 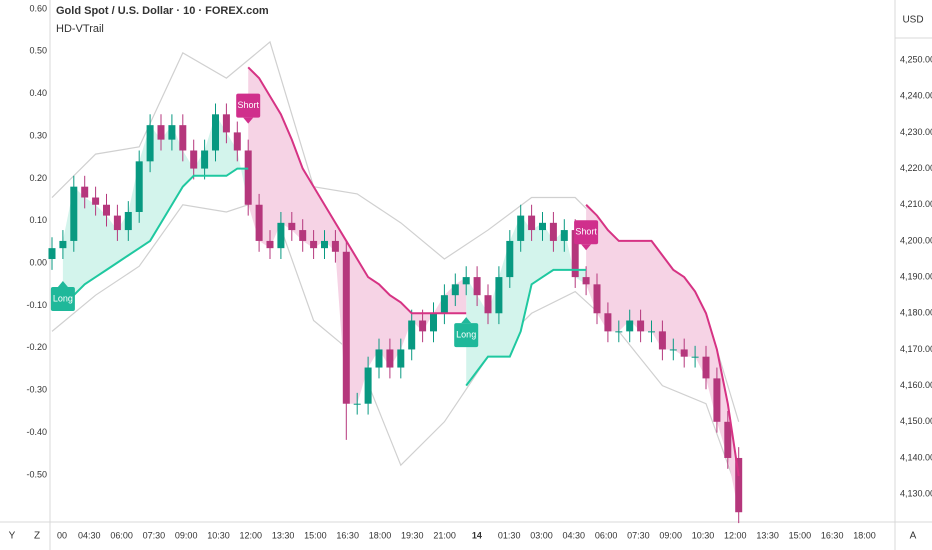 What do you see at coordinates (12, 536) in the screenshot?
I see `button: Y` at bounding box center [12, 536].